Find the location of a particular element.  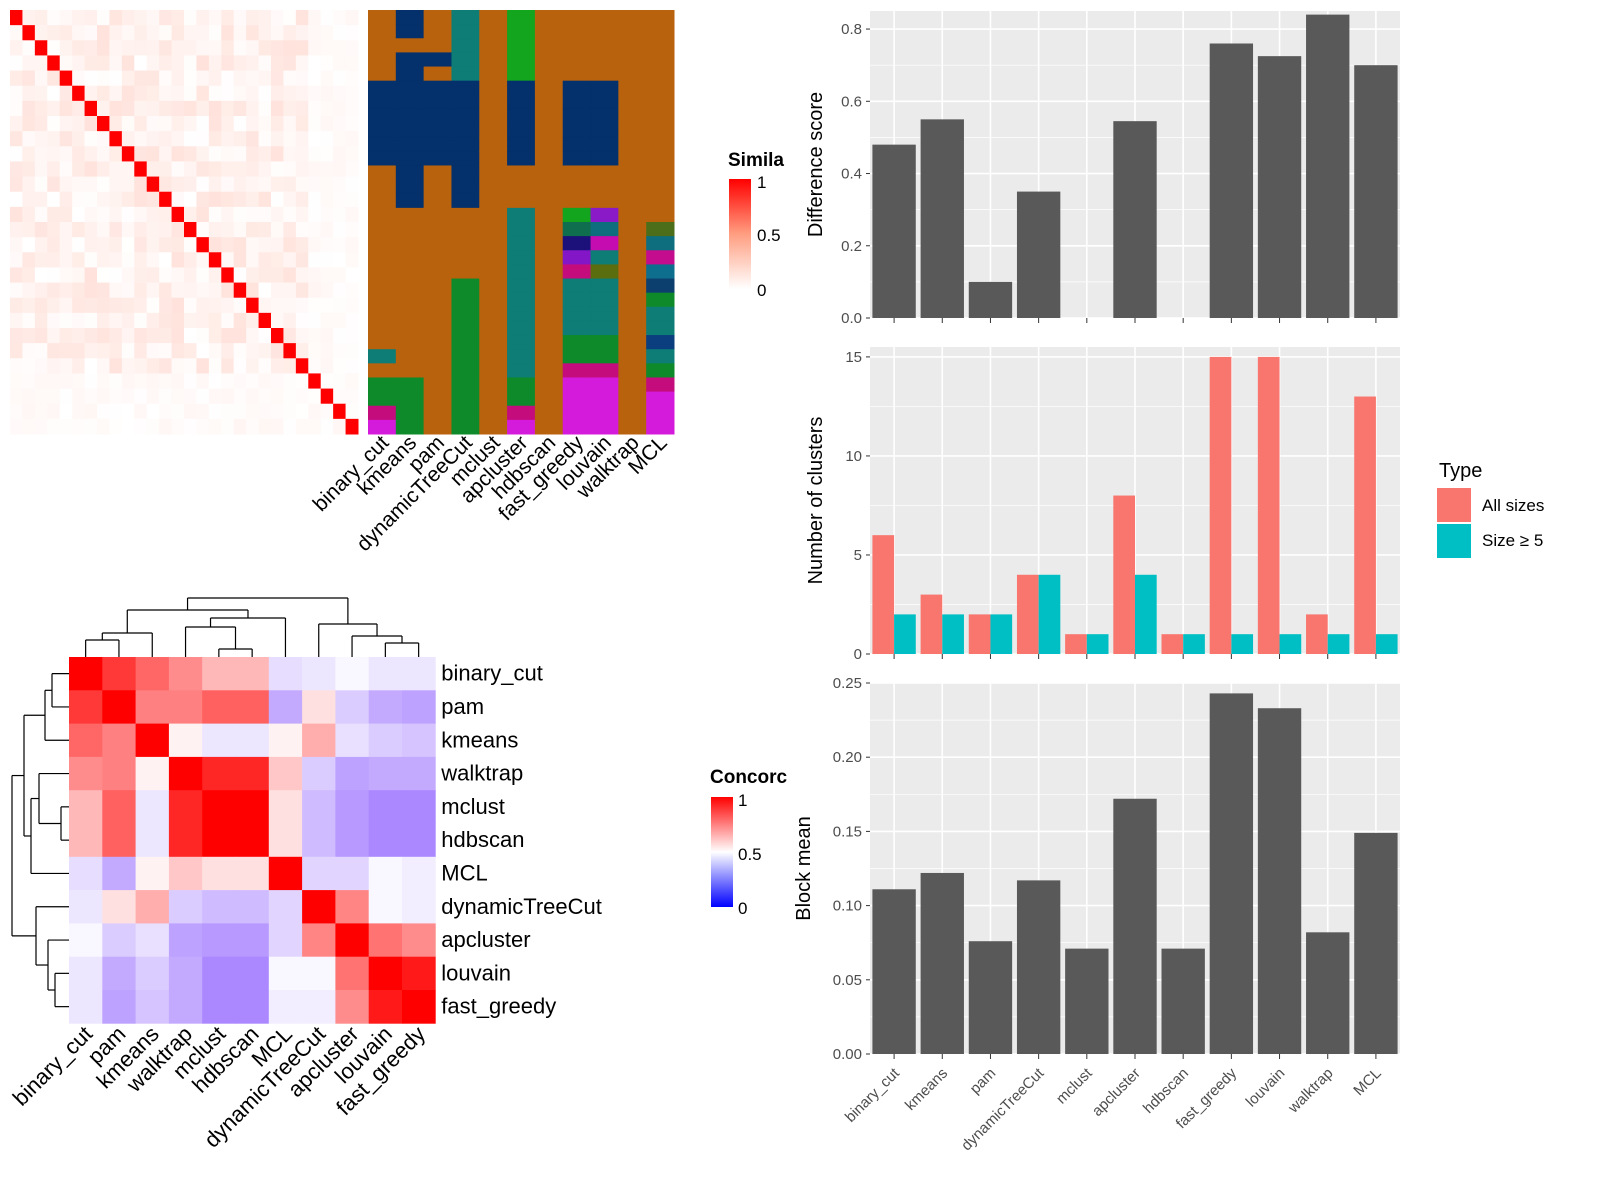

concordance-tick-0.5: 0.5 is located at coordinates (750, 854).